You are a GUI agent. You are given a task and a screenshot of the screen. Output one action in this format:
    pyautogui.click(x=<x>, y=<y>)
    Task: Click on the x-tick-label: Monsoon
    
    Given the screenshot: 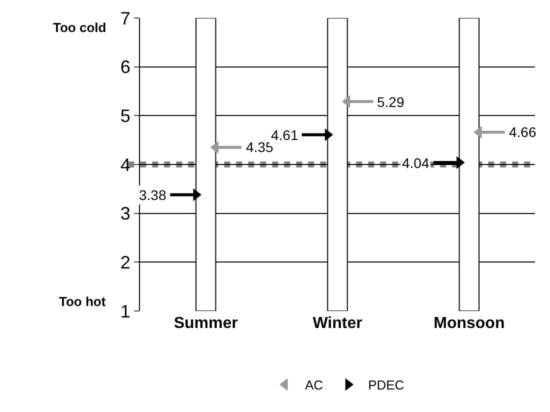 What is the action you would take?
    pyautogui.click(x=469, y=323)
    